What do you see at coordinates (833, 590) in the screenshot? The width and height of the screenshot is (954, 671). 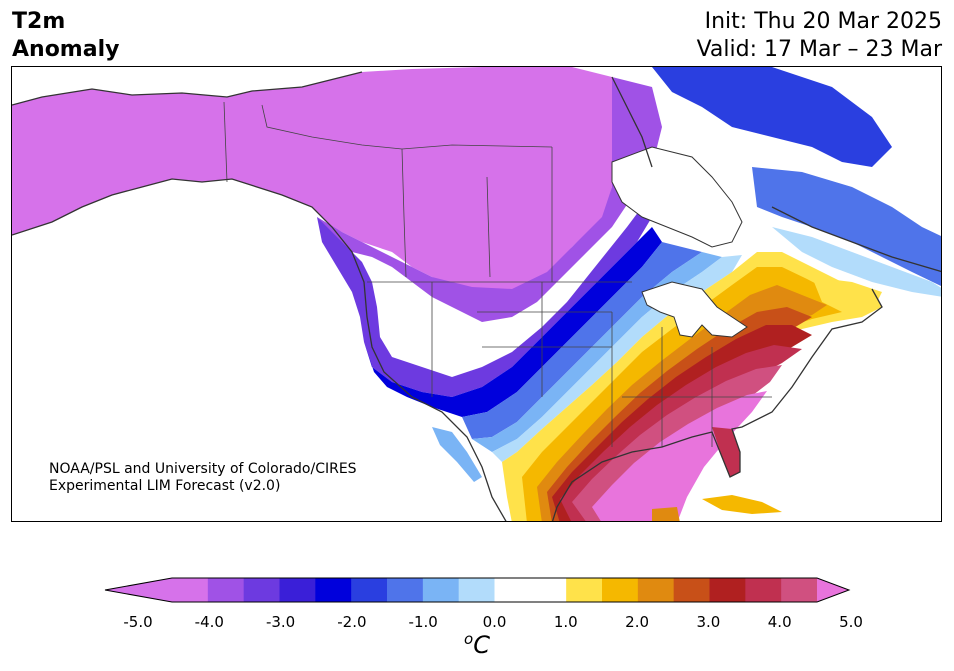 I see `colorbar-extend-high` at bounding box center [833, 590].